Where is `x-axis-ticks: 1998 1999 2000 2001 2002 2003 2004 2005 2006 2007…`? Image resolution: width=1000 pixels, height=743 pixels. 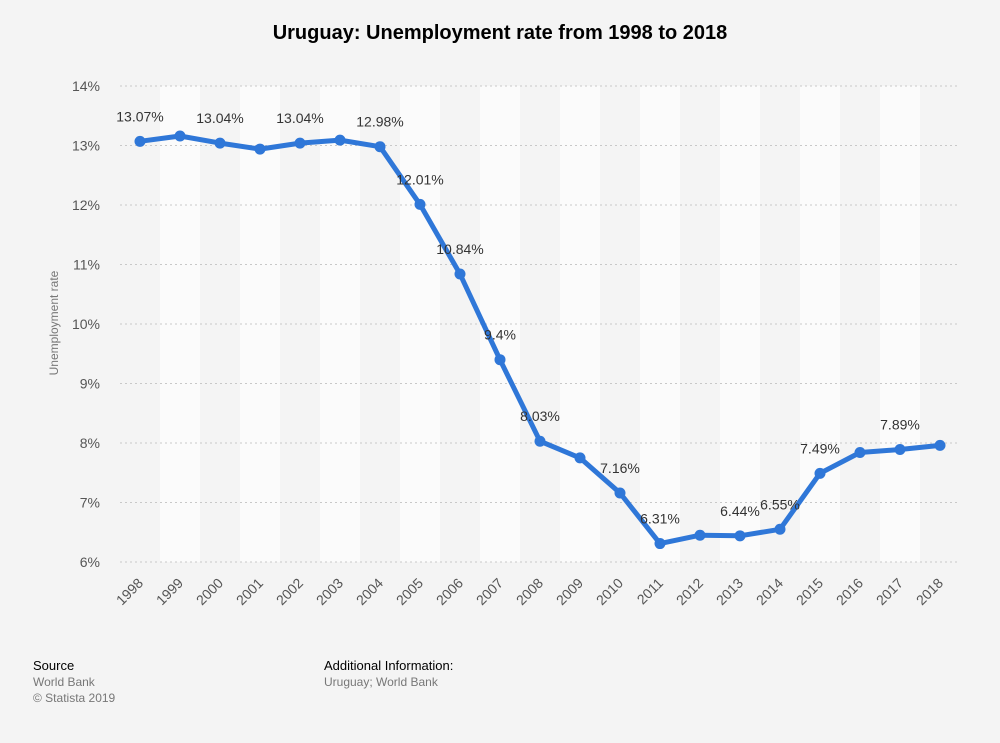
x-axis-ticks: 1998 1999 2000 2001 2002 2003 2004 2005 2006 2007… is located at coordinates (529, 591).